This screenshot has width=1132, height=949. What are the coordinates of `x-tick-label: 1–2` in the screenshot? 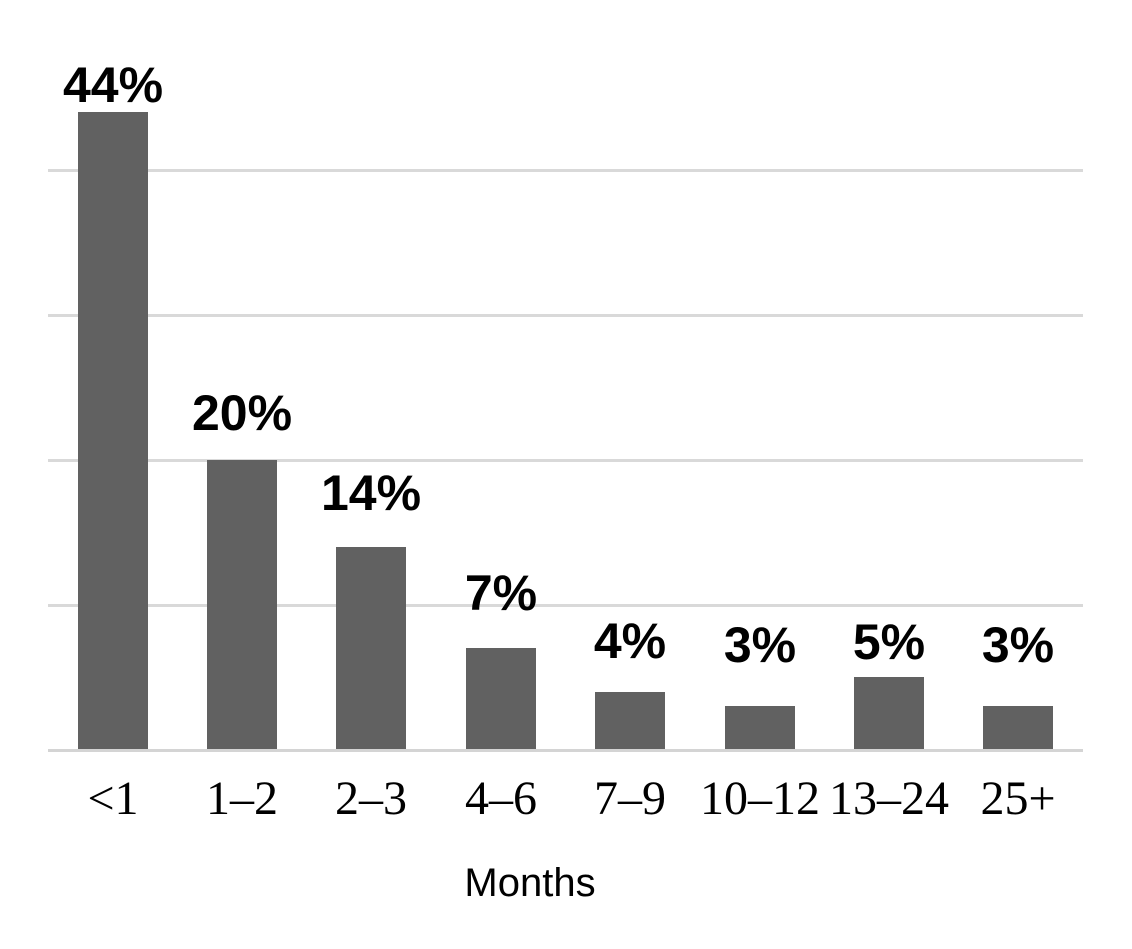 It's located at (242, 798).